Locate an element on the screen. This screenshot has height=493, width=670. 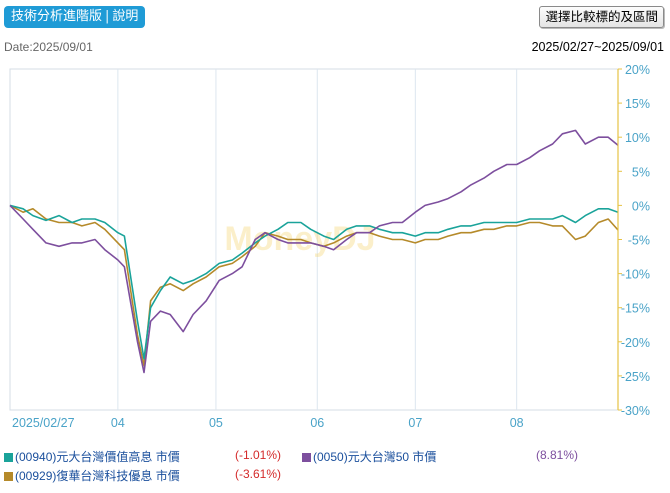
legend-label: (00929)復華台灣科技優息 市價 is located at coordinates (97, 476).